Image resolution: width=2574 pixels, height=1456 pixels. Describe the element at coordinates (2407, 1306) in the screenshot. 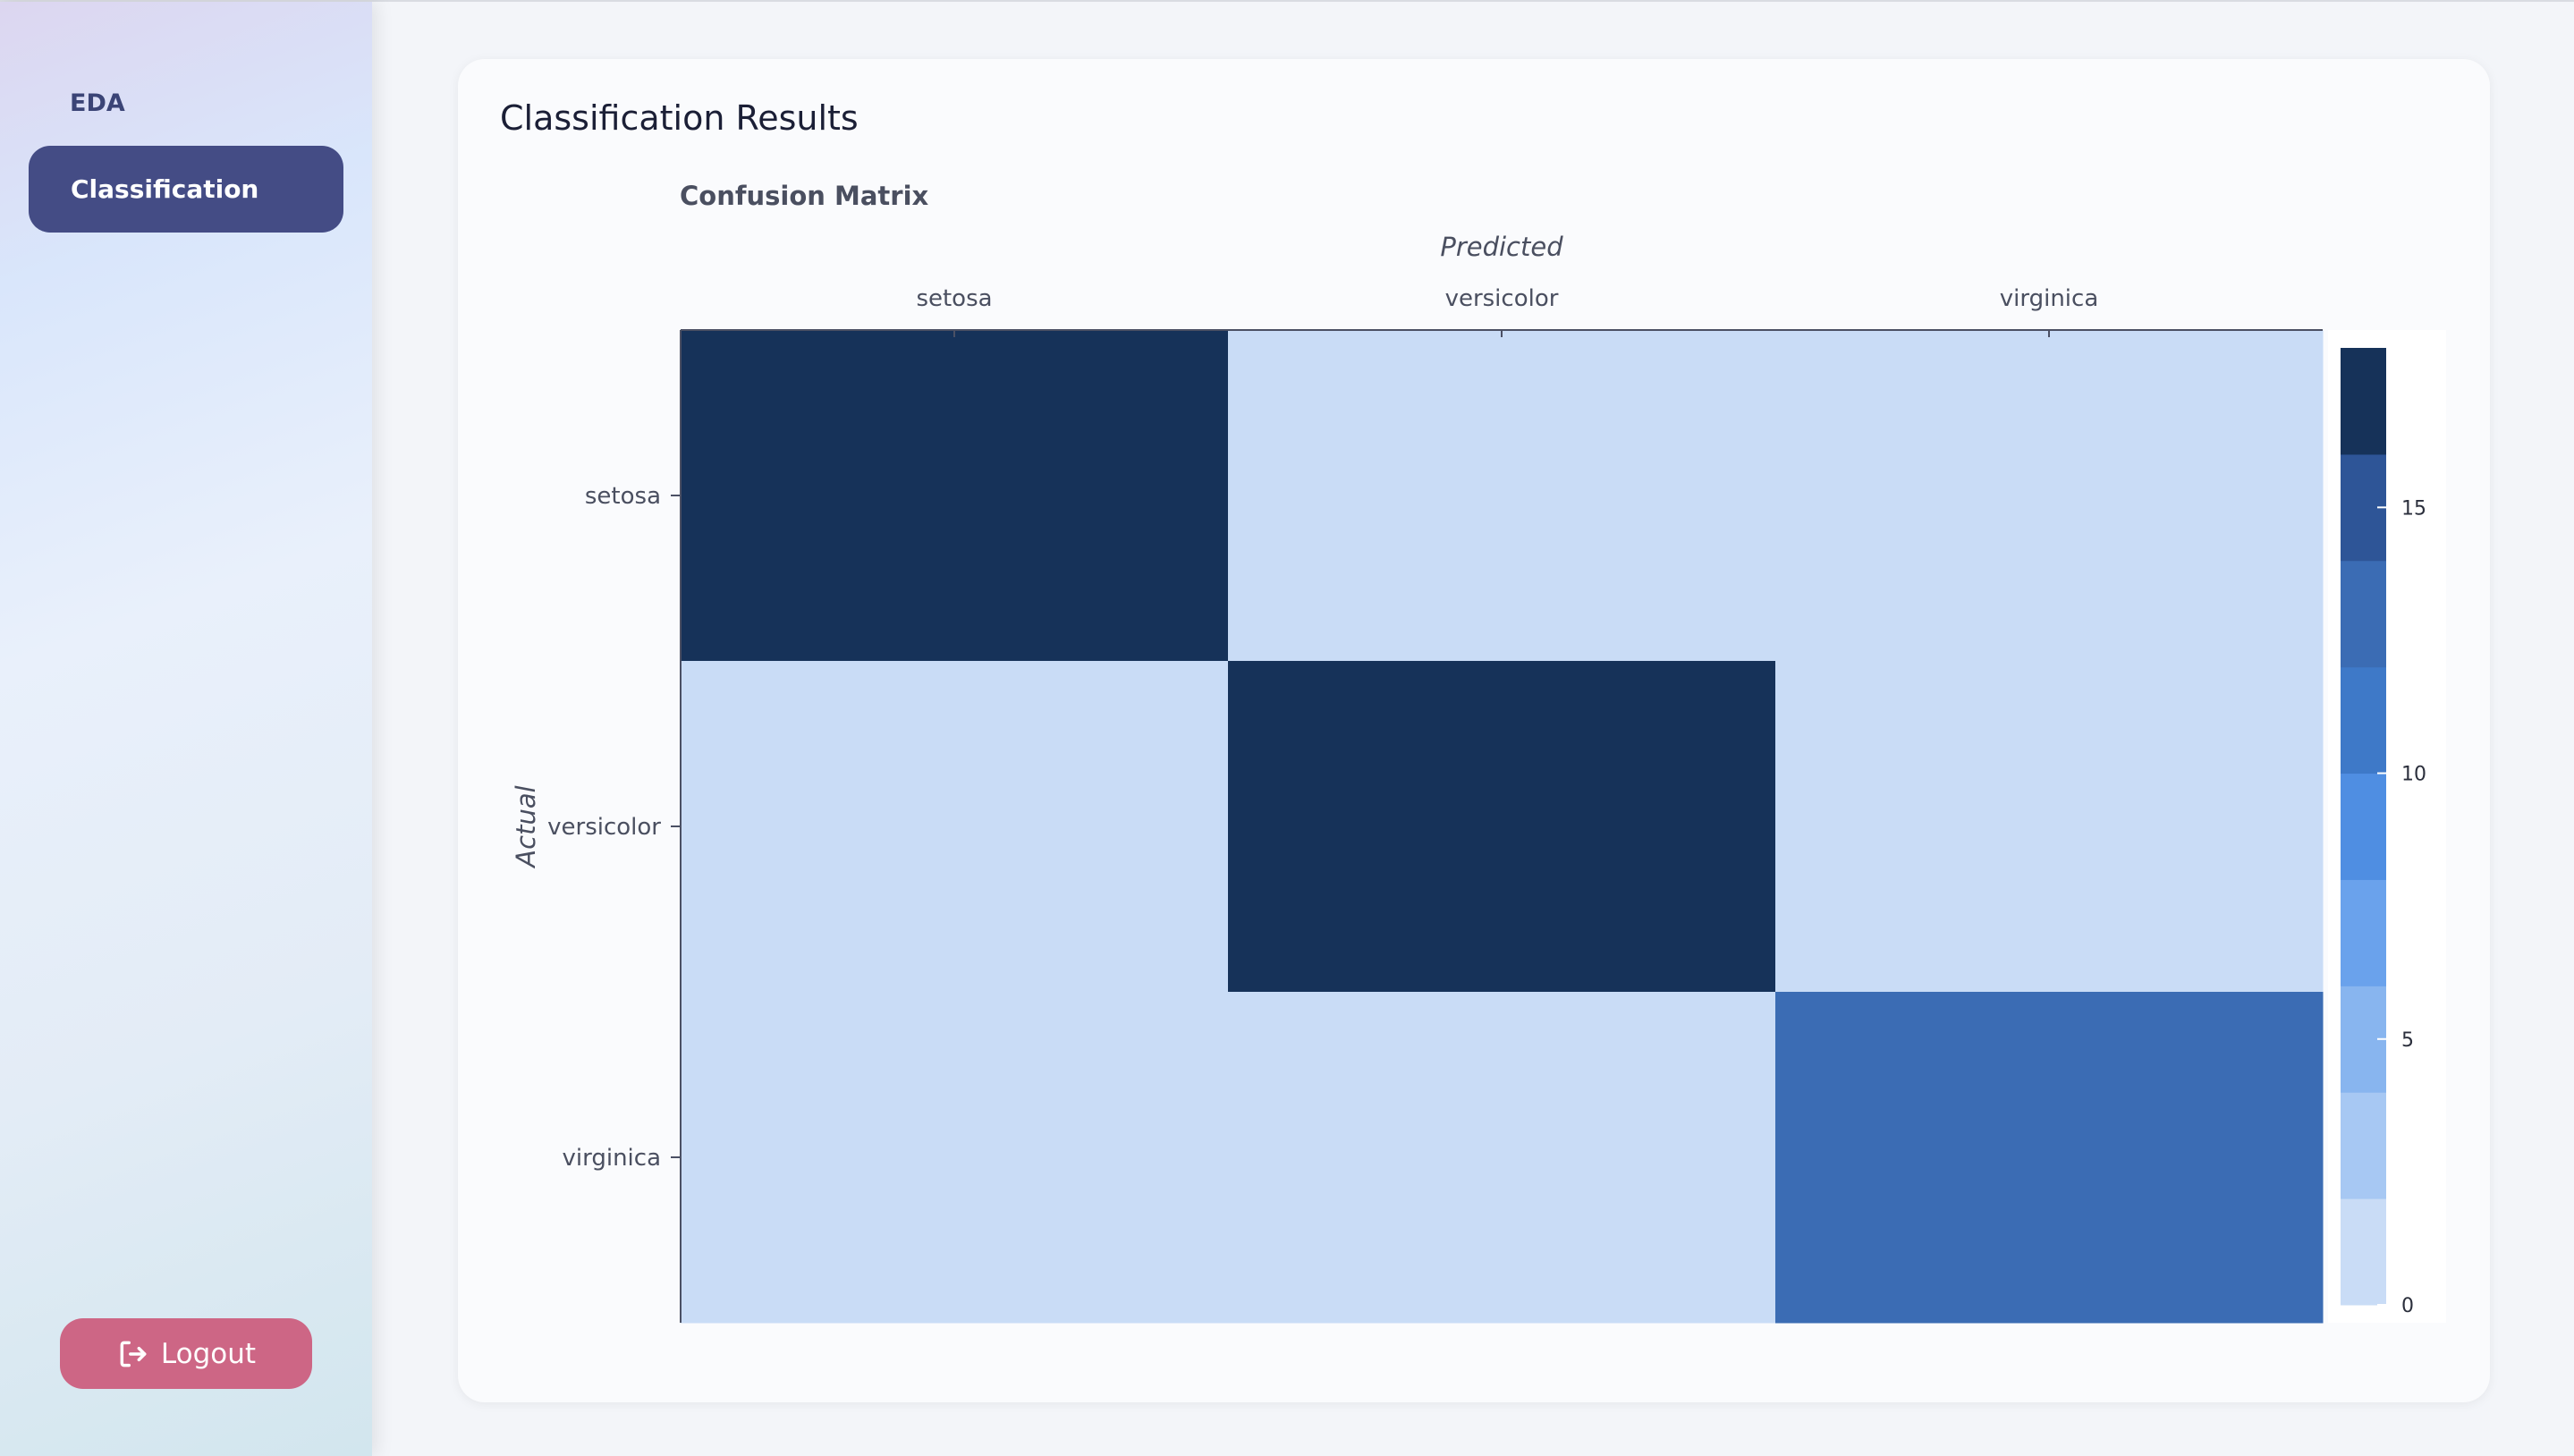

I see `colorbar-tick-label: 0` at that location.